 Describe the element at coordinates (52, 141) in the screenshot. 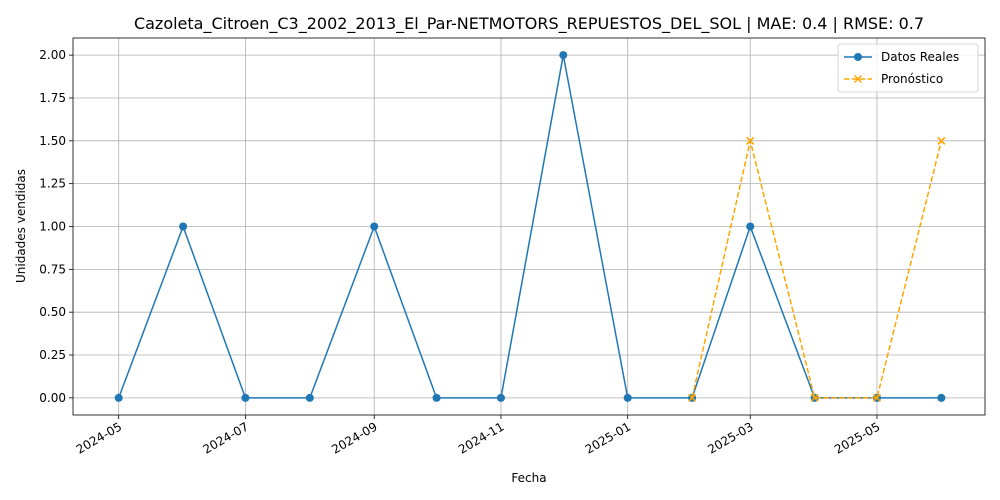

I see `y-tick-label: 1.50` at that location.